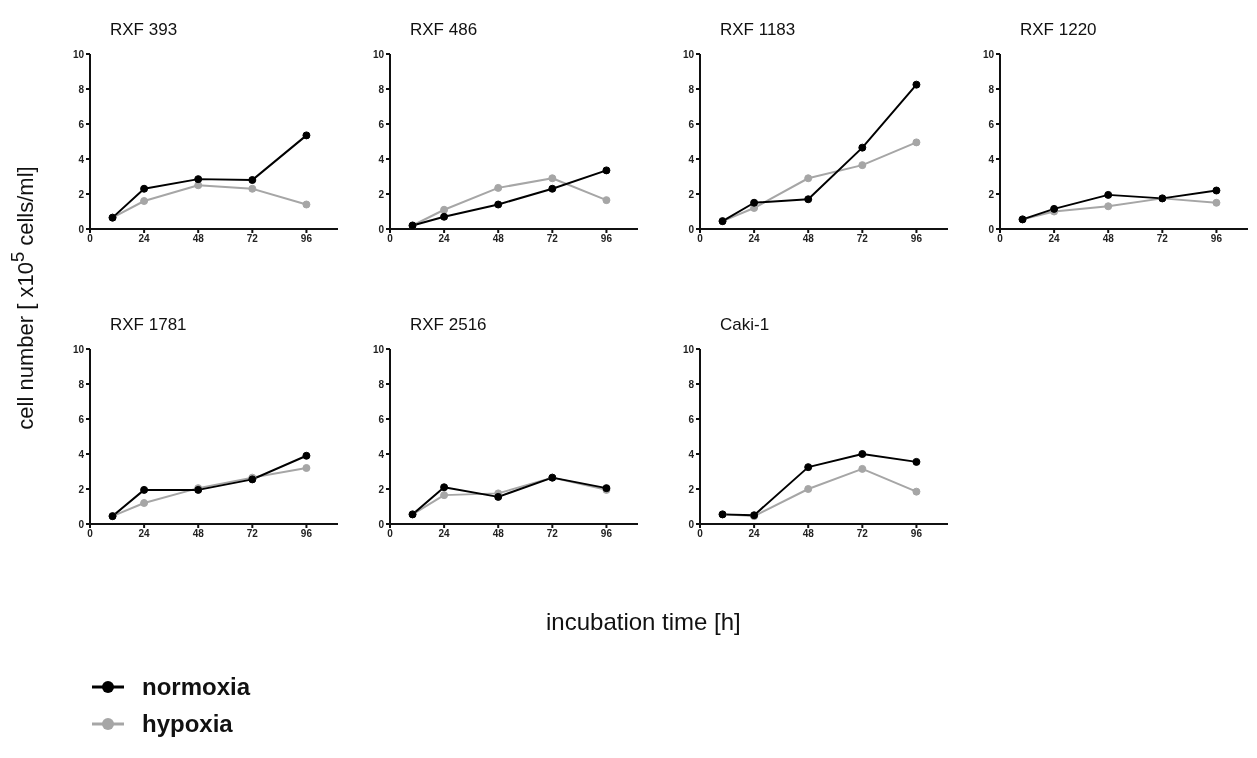 Image resolution: width=1257 pixels, height=758 pixels. Describe the element at coordinates (1058, 30) in the screenshot. I see `chart-title: RXF 1220` at that location.